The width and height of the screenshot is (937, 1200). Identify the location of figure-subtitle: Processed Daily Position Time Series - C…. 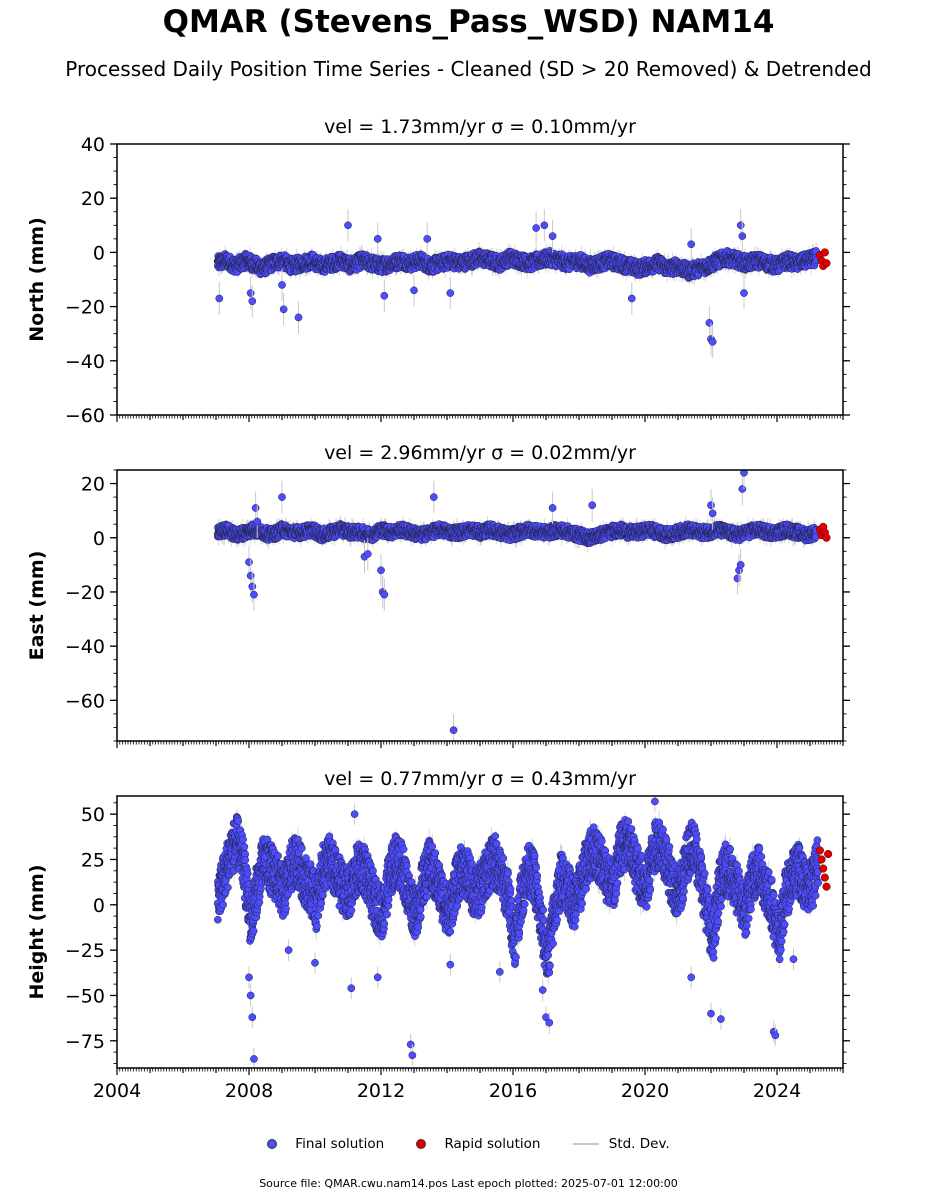
(468, 69).